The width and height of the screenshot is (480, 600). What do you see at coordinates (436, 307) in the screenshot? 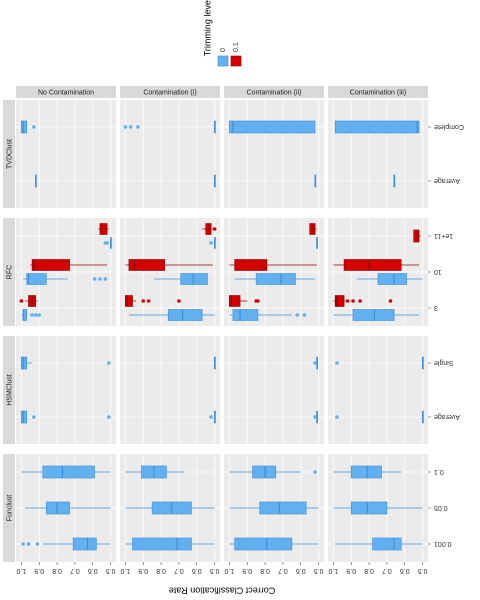
I see `y-tick-label: 3` at bounding box center [436, 307].